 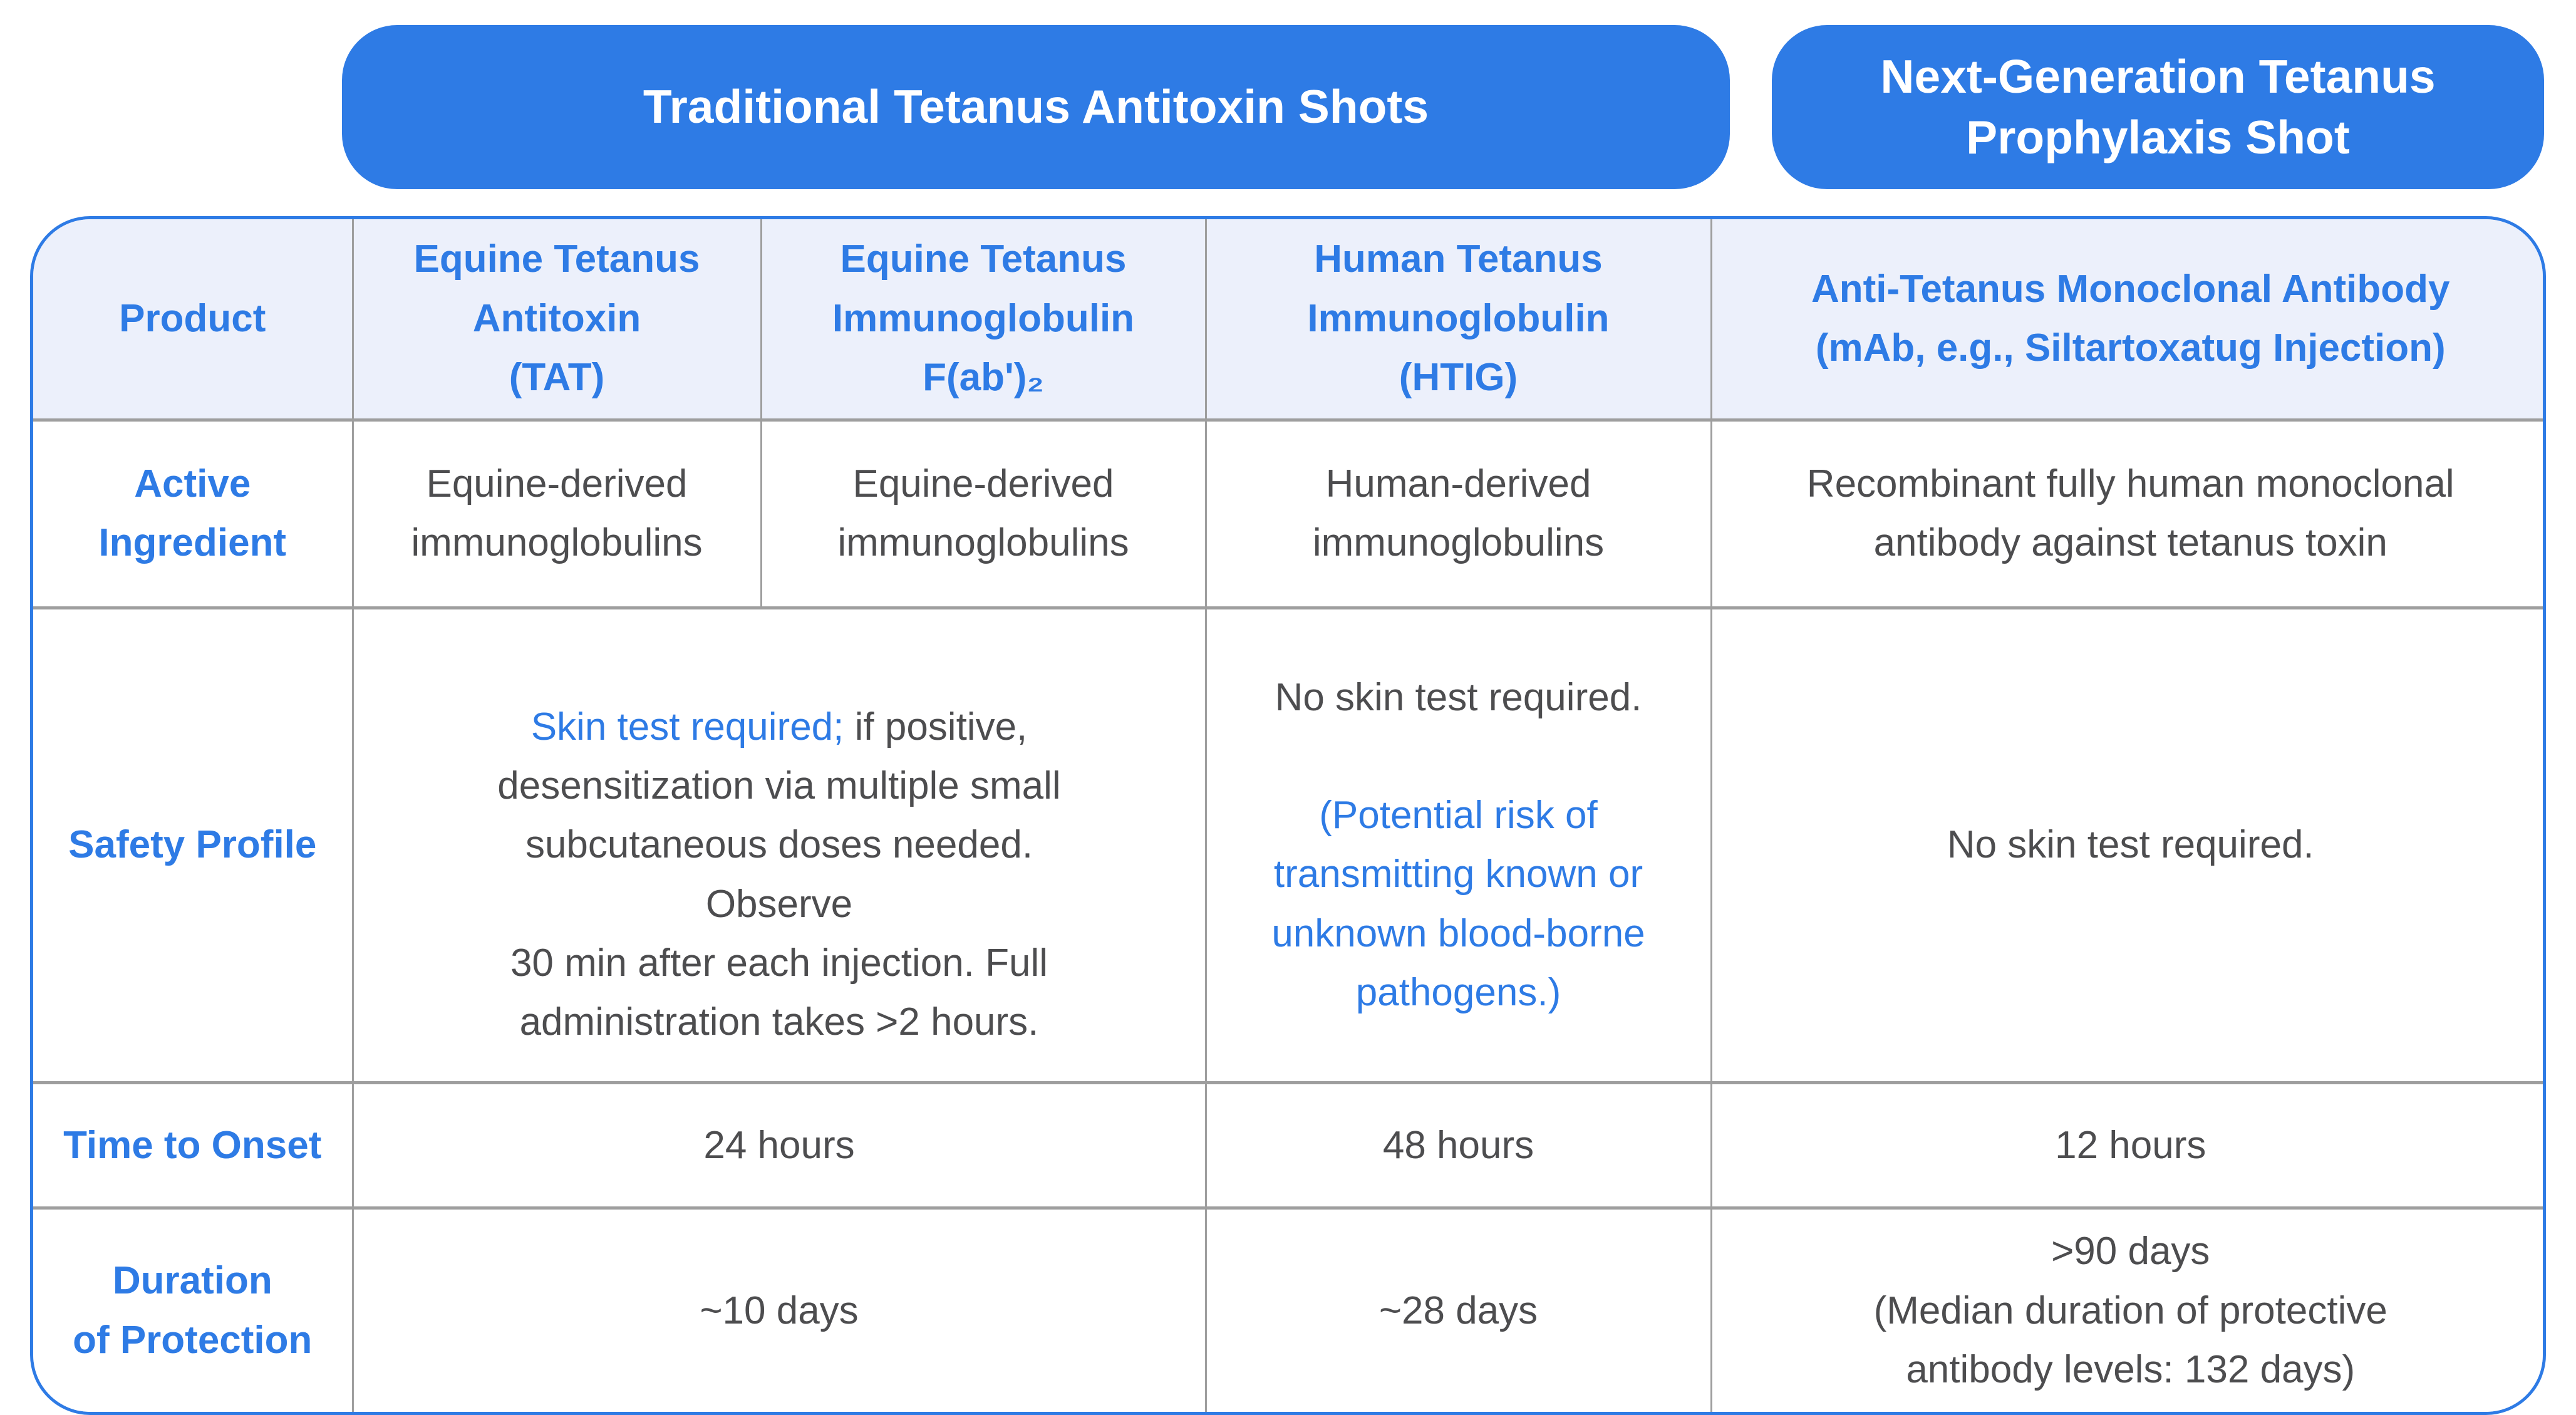 What do you see at coordinates (1457, 1145) in the screenshot?
I see `cell-onset-htig: 48 hours` at bounding box center [1457, 1145].